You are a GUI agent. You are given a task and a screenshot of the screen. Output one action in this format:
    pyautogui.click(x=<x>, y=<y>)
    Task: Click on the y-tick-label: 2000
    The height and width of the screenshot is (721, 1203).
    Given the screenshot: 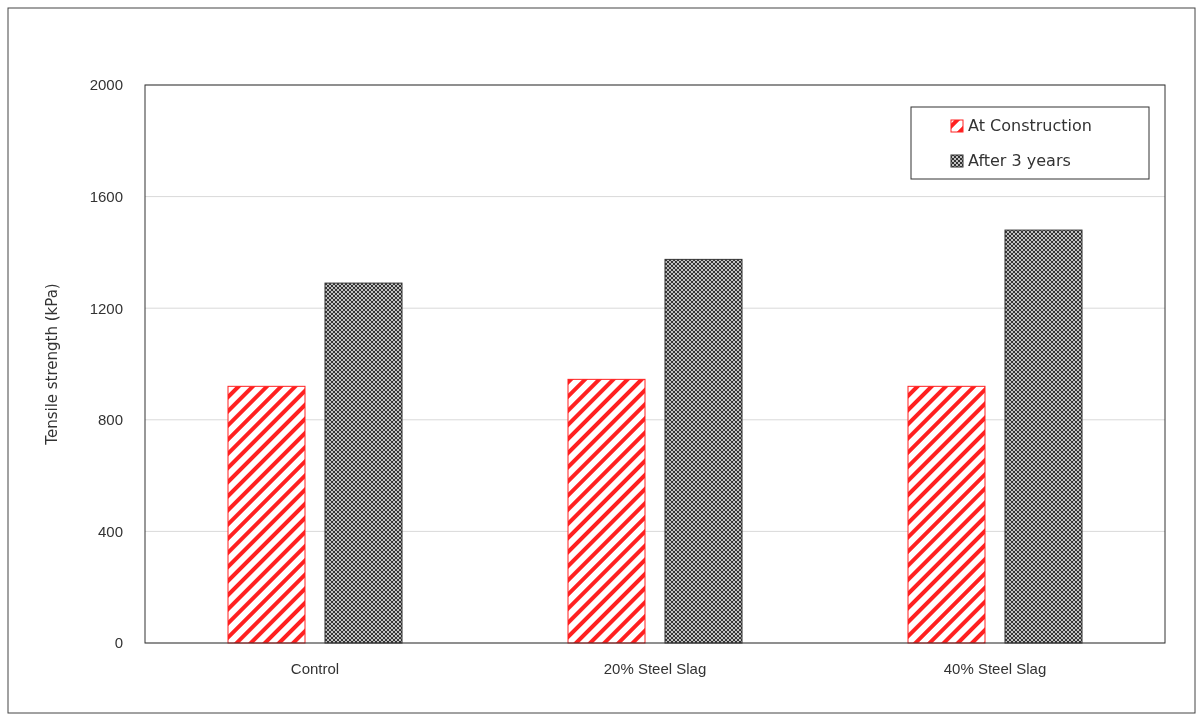 What is the action you would take?
    pyautogui.click(x=106, y=85)
    